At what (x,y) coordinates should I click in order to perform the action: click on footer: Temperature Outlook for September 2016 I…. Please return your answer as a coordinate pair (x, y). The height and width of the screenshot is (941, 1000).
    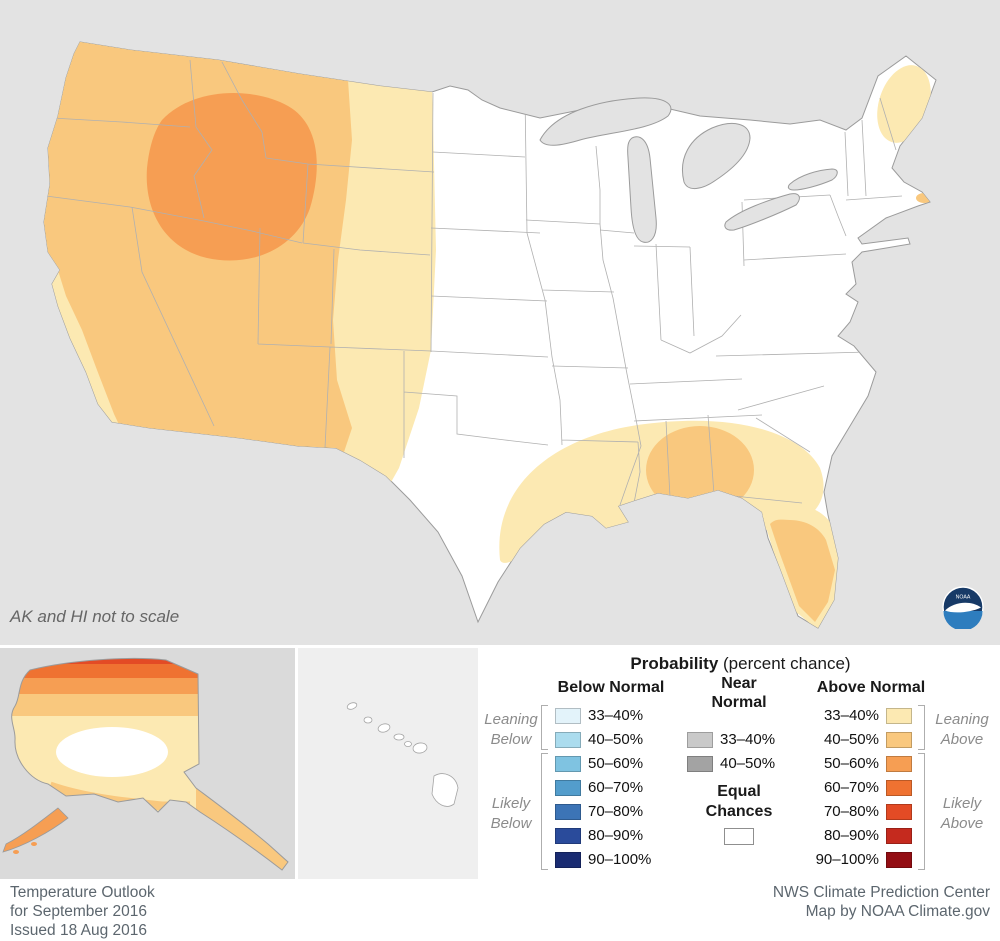
    Looking at the image, I should click on (500, 909).